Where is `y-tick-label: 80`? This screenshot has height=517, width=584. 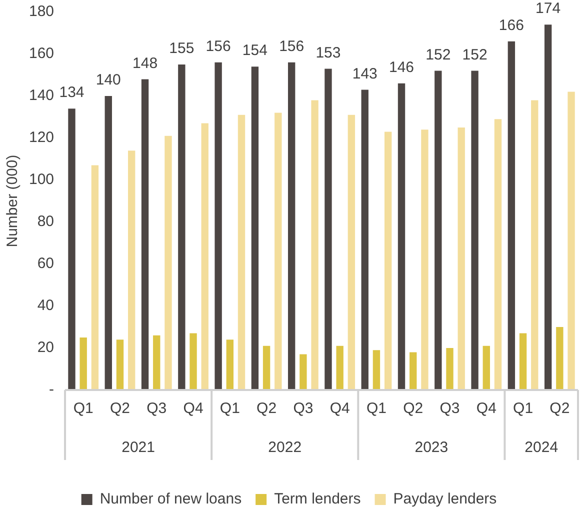
y-tick-label: 80 is located at coordinates (45, 221).